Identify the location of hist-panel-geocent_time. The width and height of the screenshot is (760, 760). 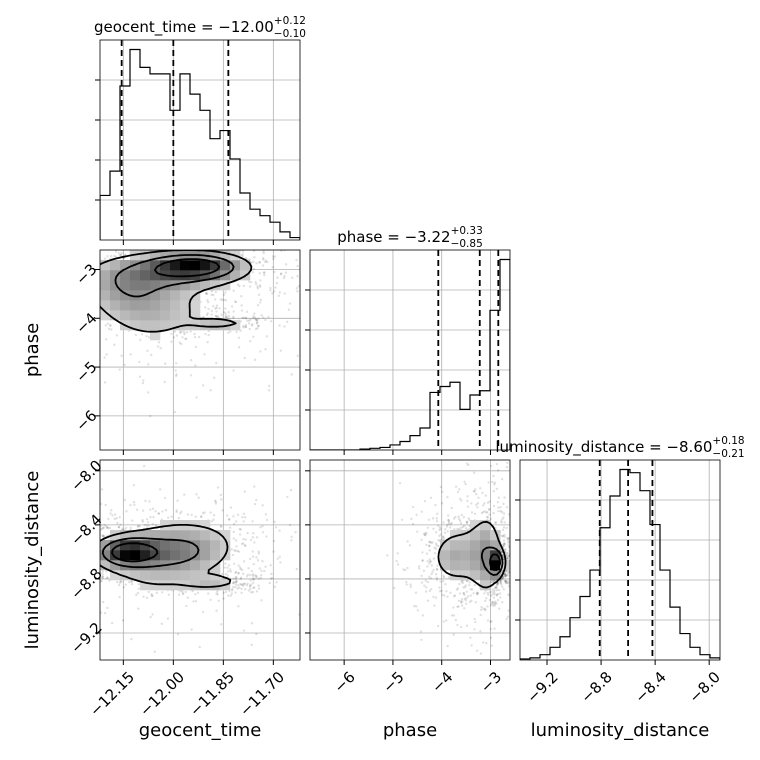
(200, 140).